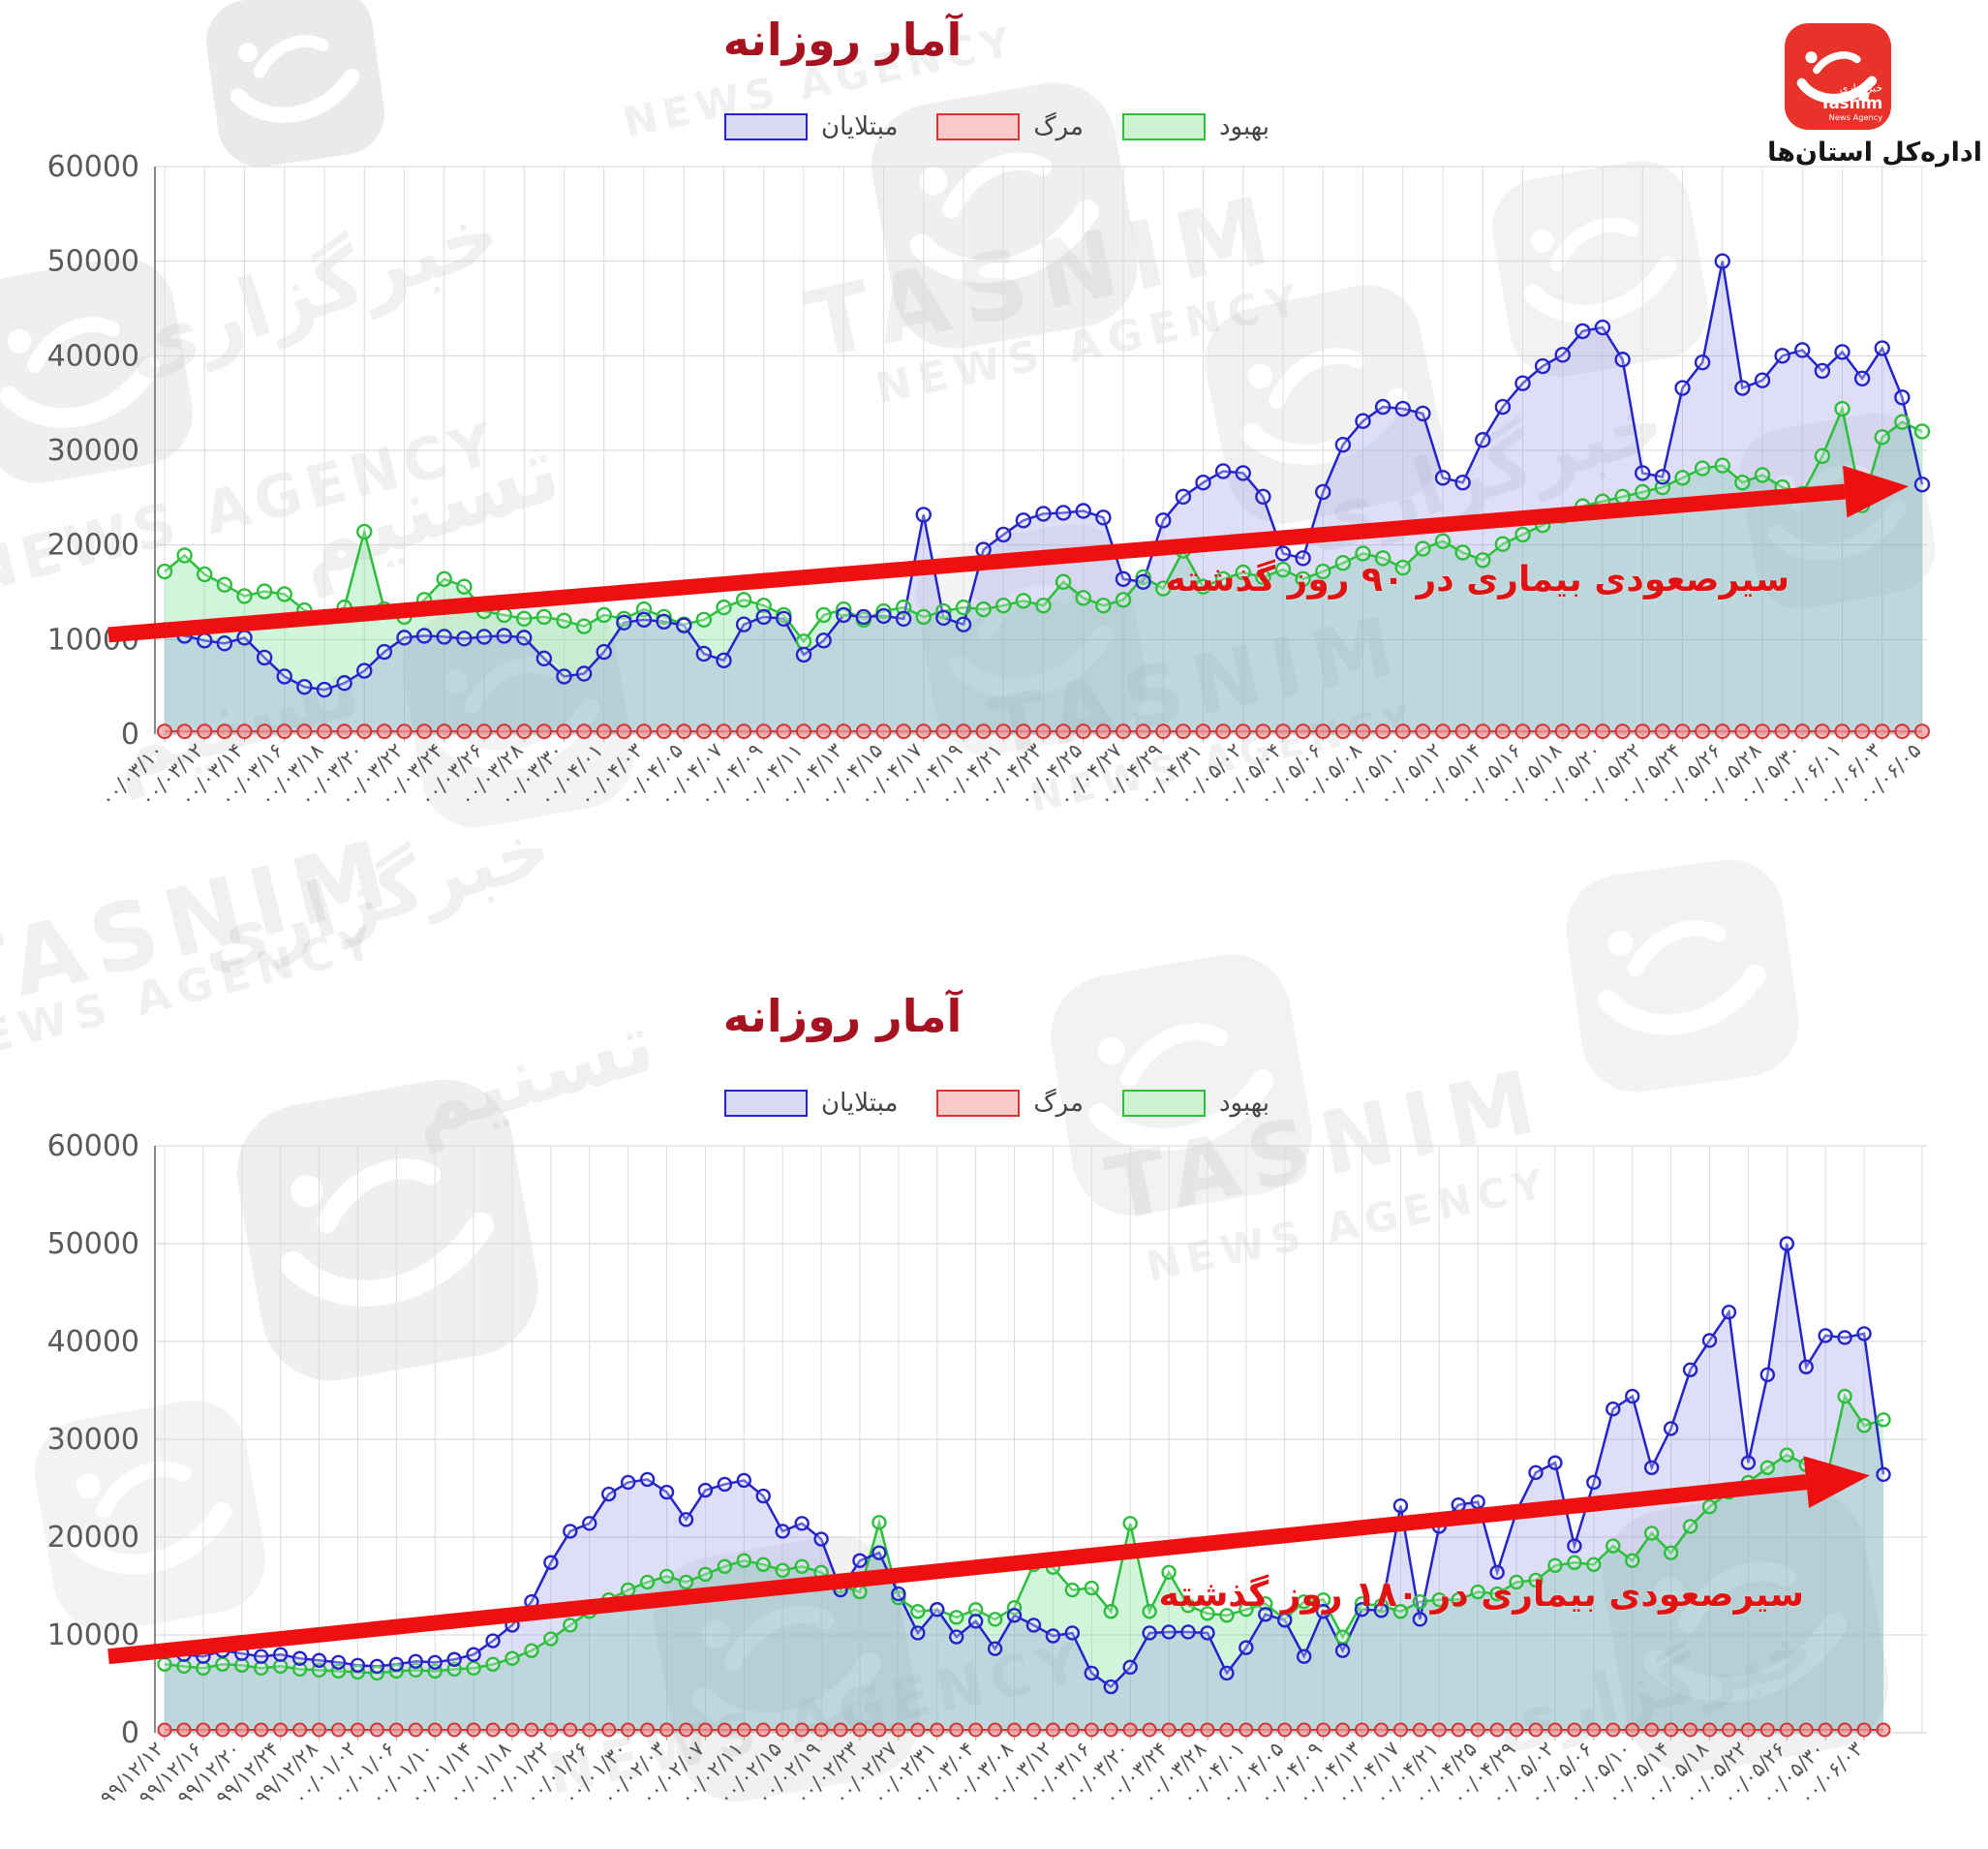  What do you see at coordinates (842, 40) in the screenshot?
I see `chart-title-90d: آمار روزانه` at bounding box center [842, 40].